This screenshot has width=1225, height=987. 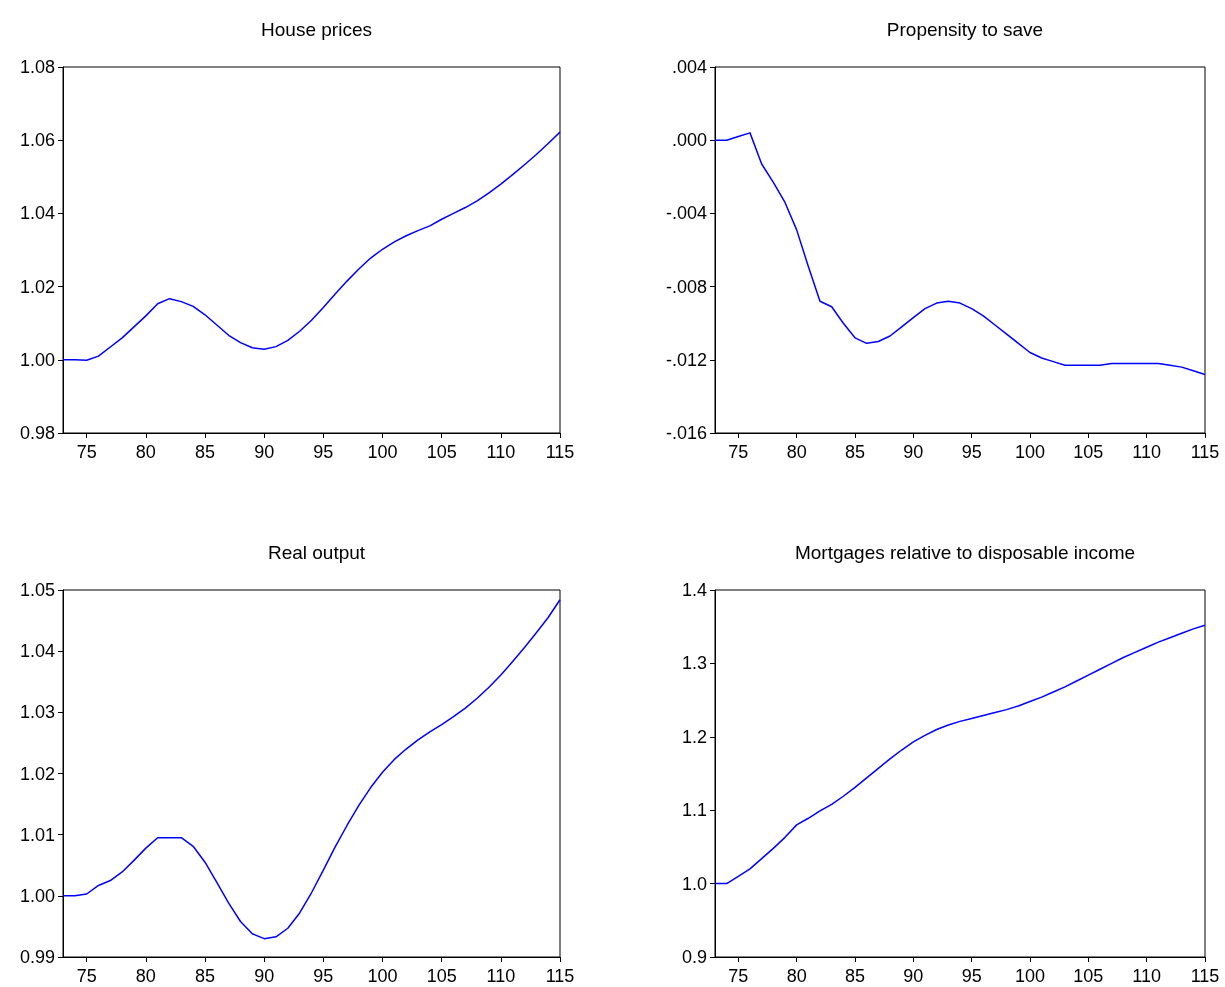 I want to click on y-tick-label: 1.03, so click(x=37, y=712).